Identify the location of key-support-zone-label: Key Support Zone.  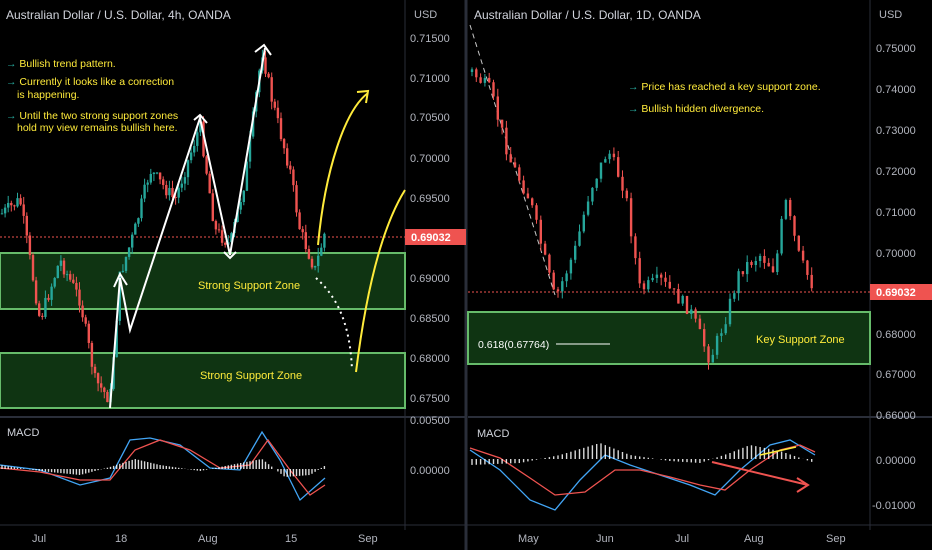
(800, 340).